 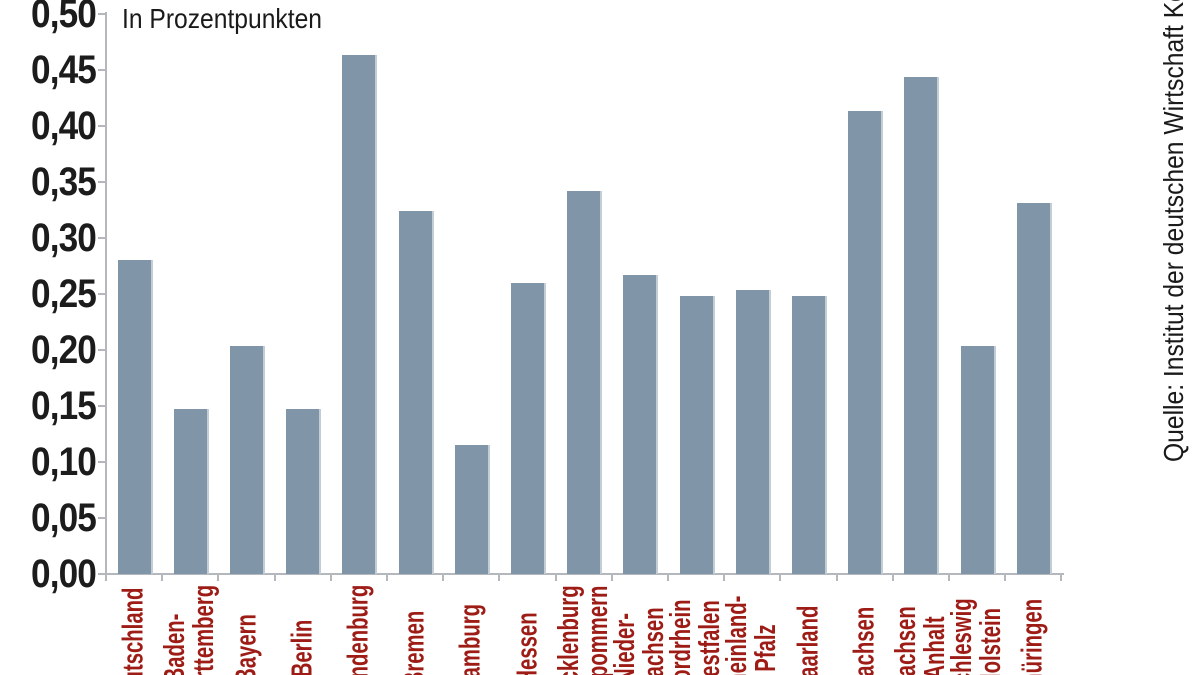 What do you see at coordinates (246, 644) in the screenshot?
I see `x-axis-label-line: Bayern` at bounding box center [246, 644].